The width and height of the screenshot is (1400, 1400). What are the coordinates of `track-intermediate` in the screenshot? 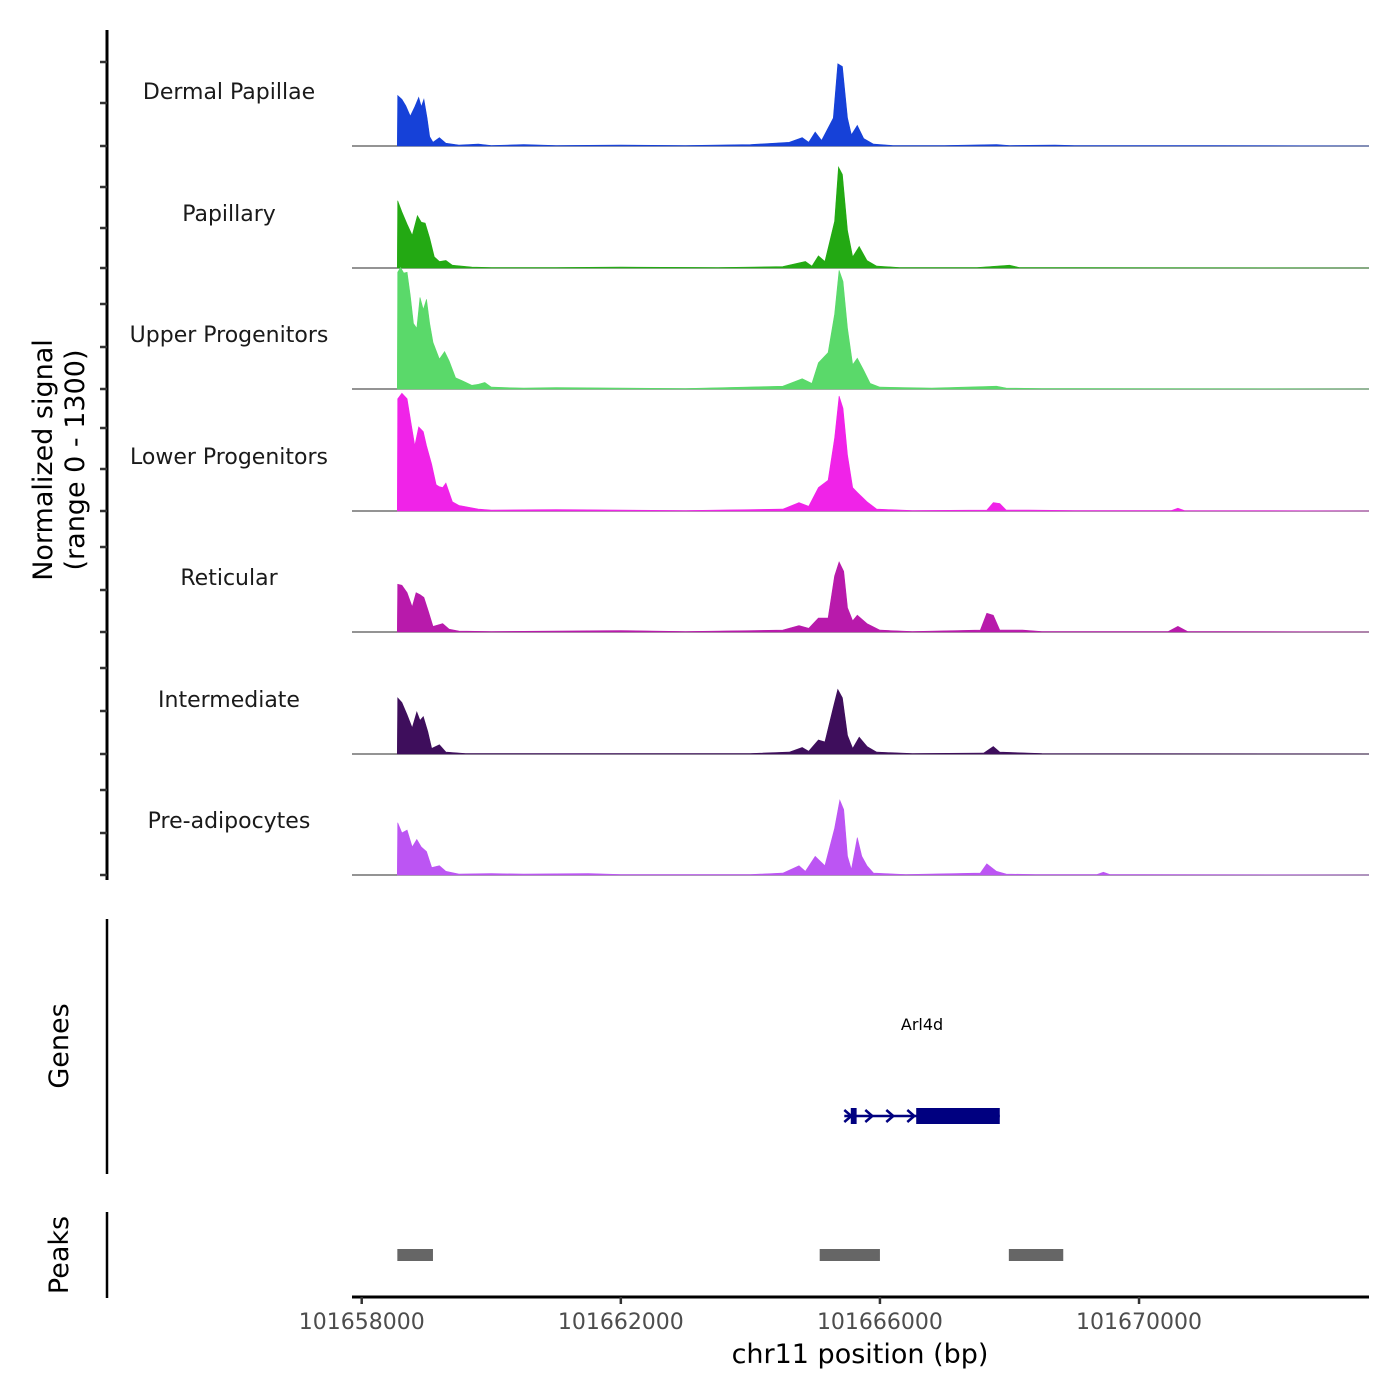 It's located at (861, 721).